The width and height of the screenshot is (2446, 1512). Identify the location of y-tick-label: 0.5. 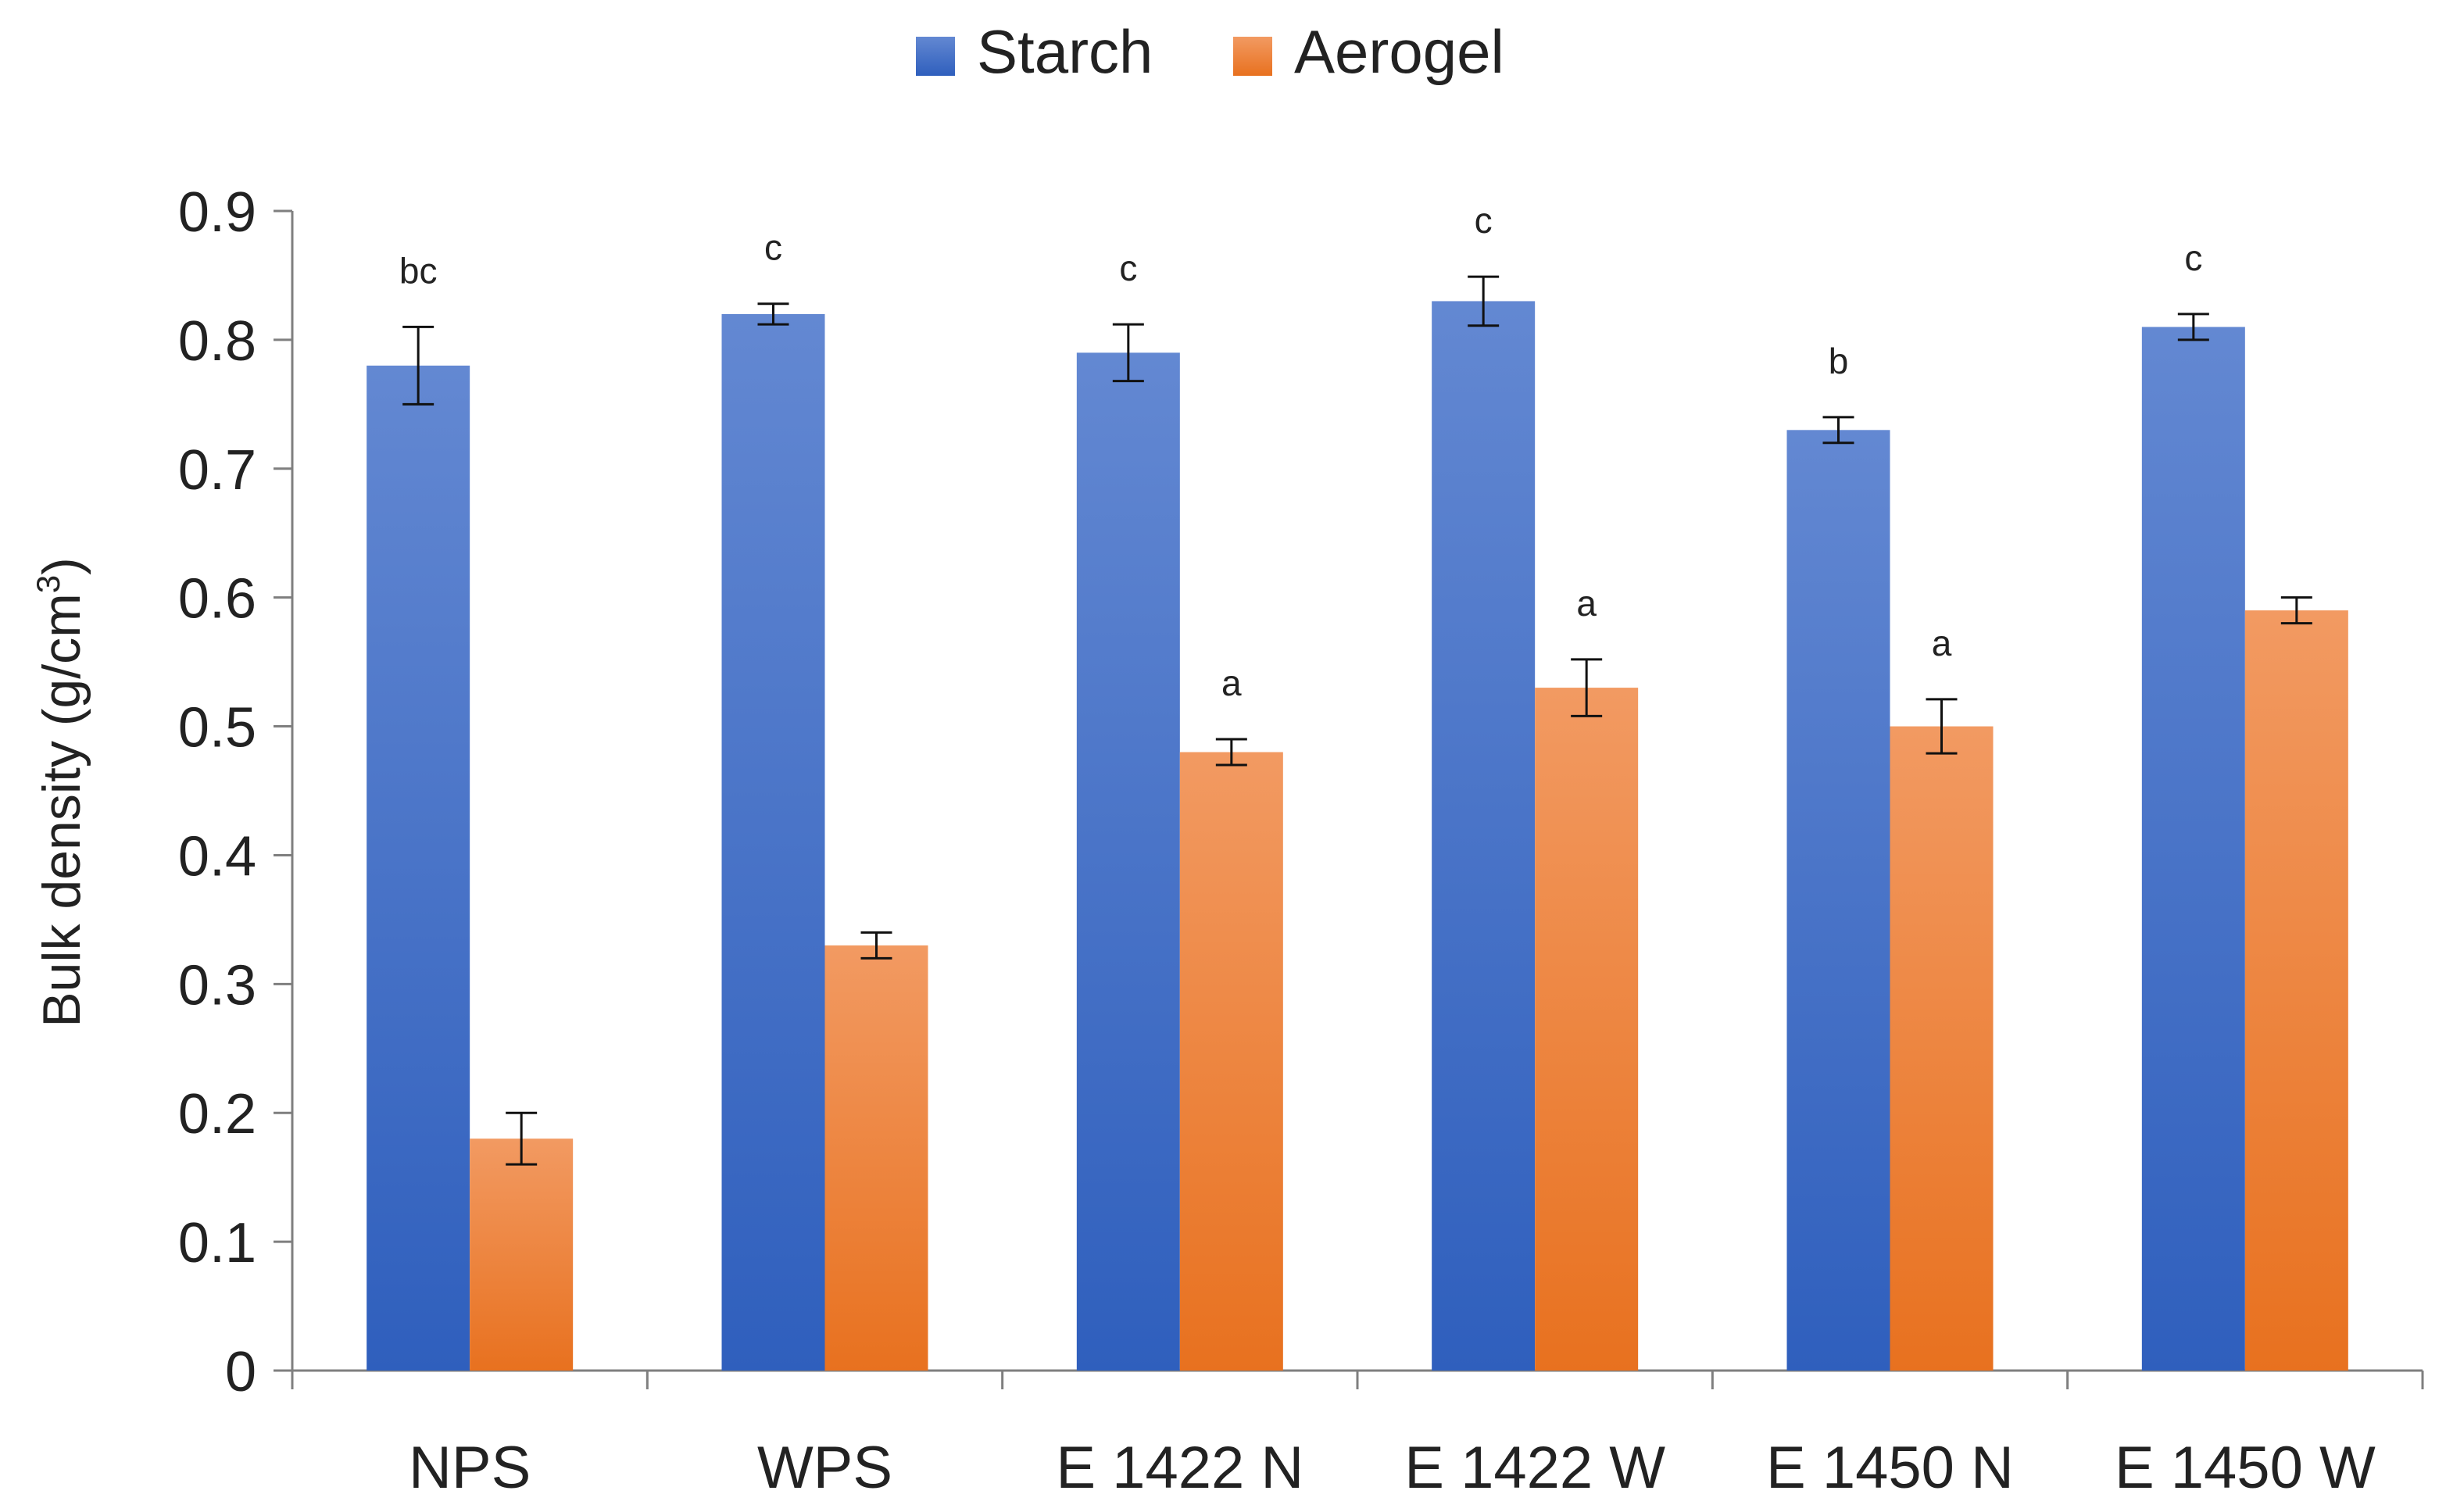
(217, 728).